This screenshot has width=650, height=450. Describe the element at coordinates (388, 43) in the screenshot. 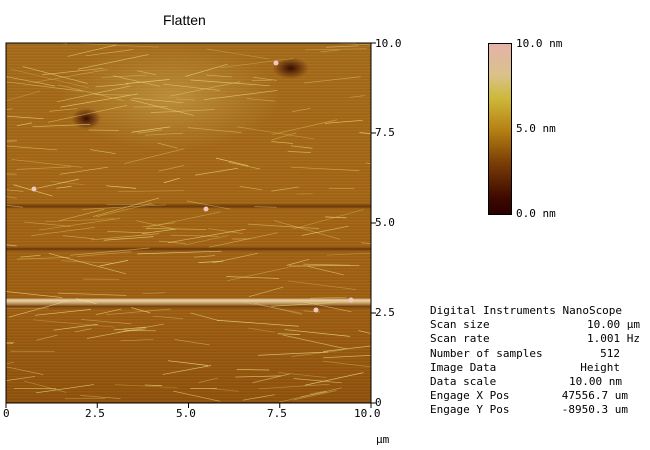

I see `y-tick-label: 10.0` at that location.